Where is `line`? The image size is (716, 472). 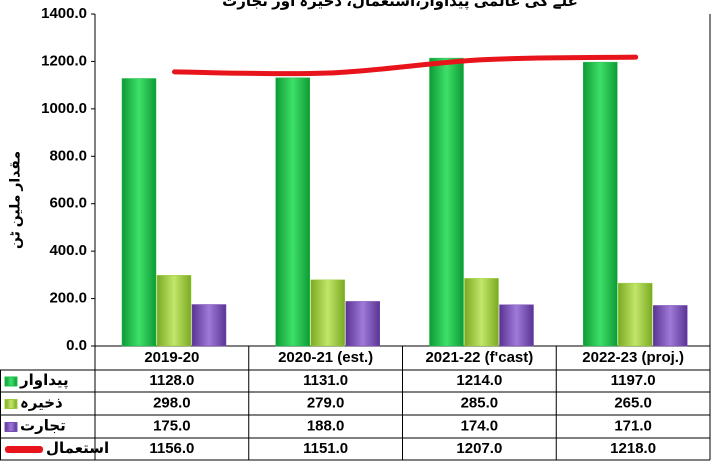 line is located at coordinates (405, 65).